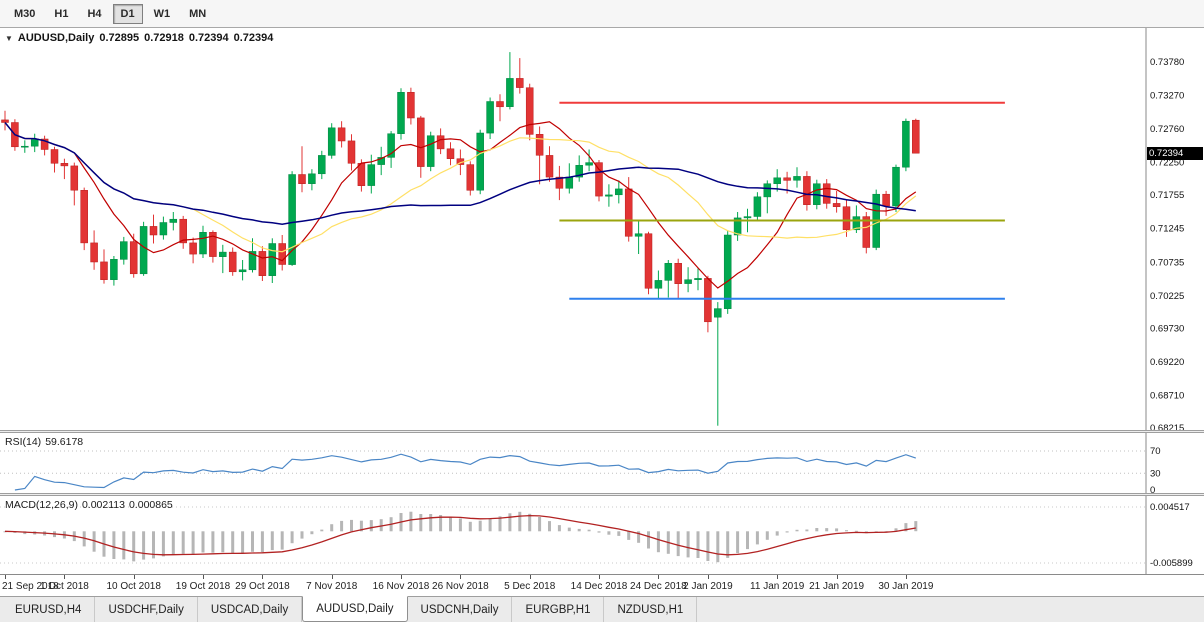 The width and height of the screenshot is (1204, 622). What do you see at coordinates (777, 586) in the screenshot?
I see `date-axis-label: 11 Jan 2019` at bounding box center [777, 586].